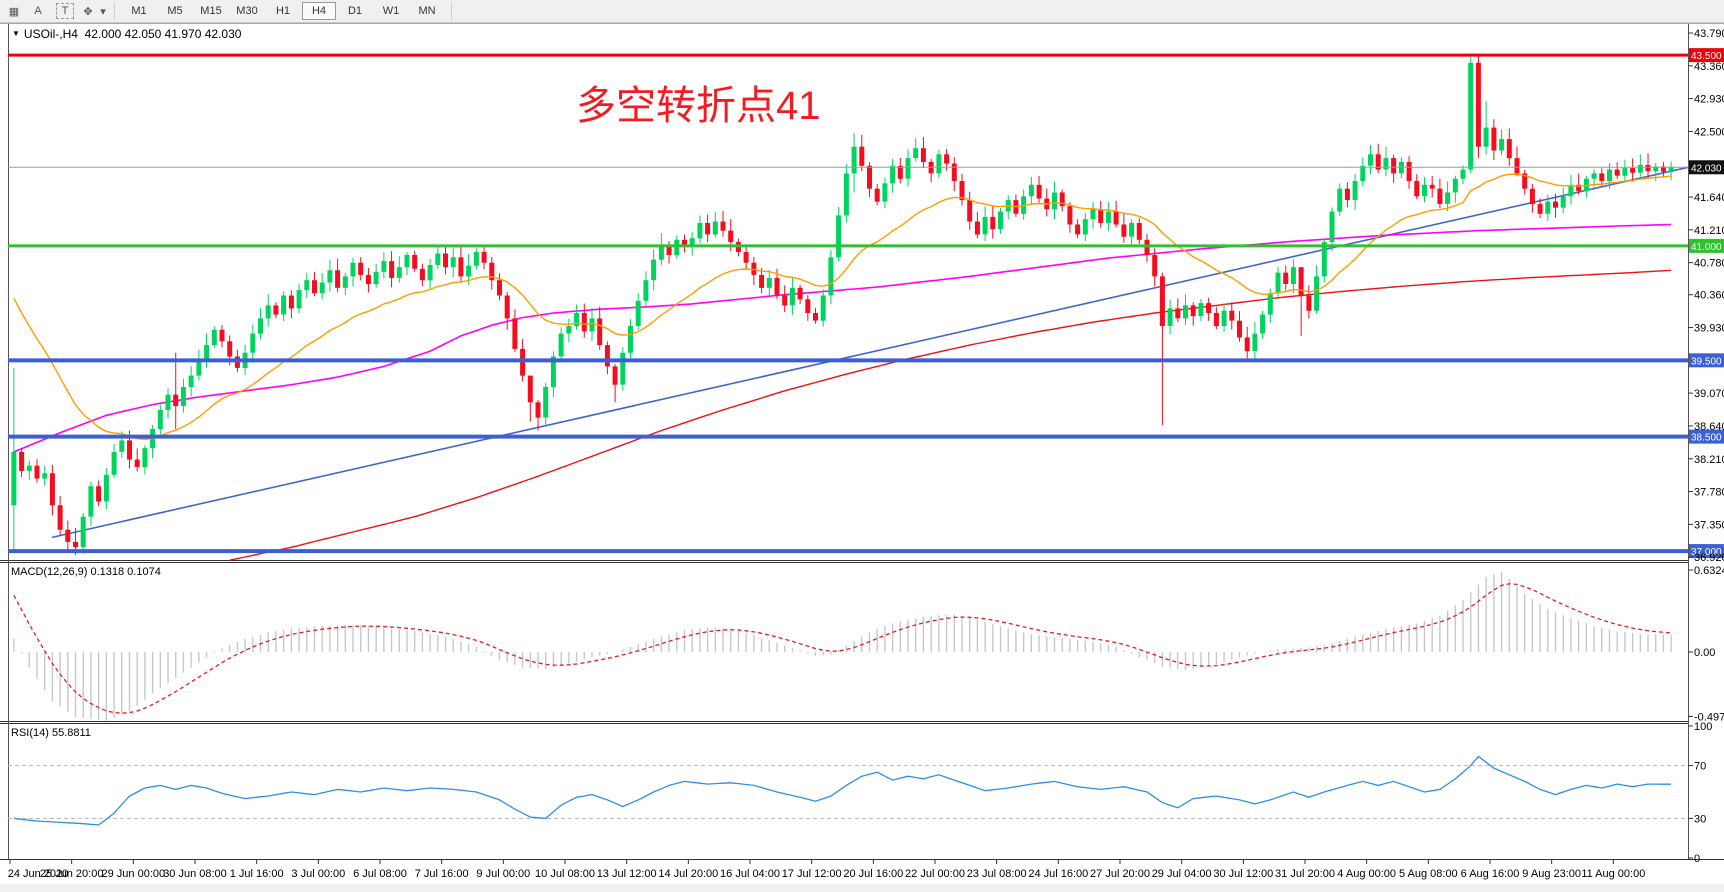 This screenshot has width=1724, height=892. What do you see at coordinates (842, 648) in the screenshot?
I see `macd-signal-line` at bounding box center [842, 648].